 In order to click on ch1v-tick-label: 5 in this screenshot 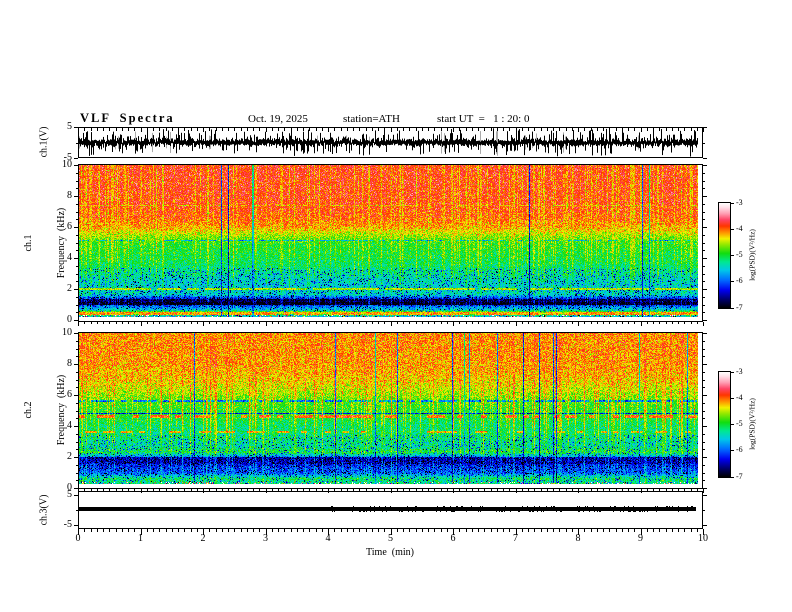, I will do `click(69, 126)`.